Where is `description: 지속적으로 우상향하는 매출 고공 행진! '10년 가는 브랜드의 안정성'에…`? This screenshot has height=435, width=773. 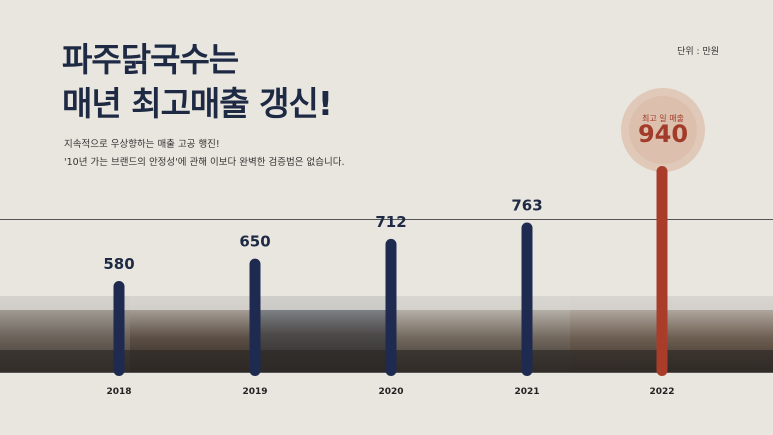
description: 지속적으로 우상향하는 매출 고공 행진! '10년 가는 브랜드의 안정성'에… is located at coordinates (204, 154).